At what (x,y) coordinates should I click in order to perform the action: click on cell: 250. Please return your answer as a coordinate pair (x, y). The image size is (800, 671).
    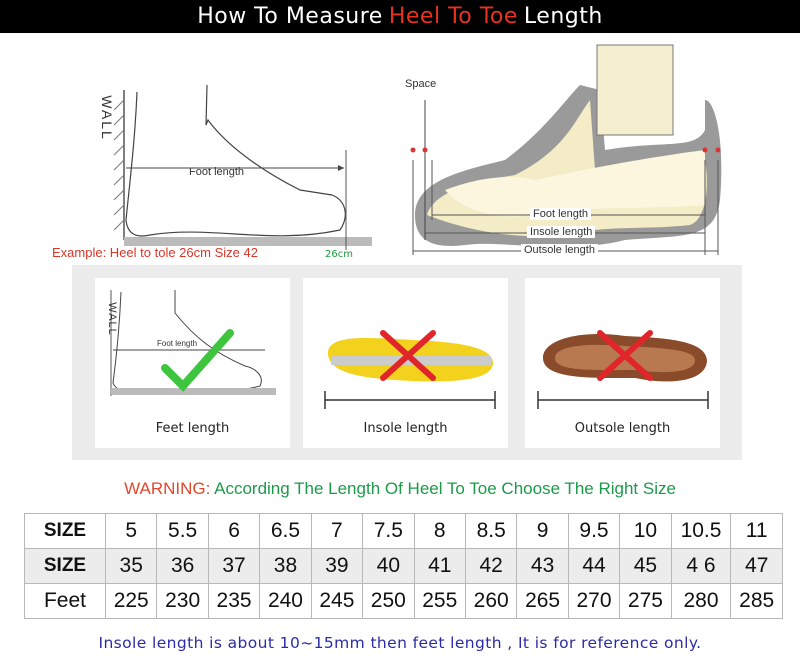
    Looking at the image, I should click on (388, 601).